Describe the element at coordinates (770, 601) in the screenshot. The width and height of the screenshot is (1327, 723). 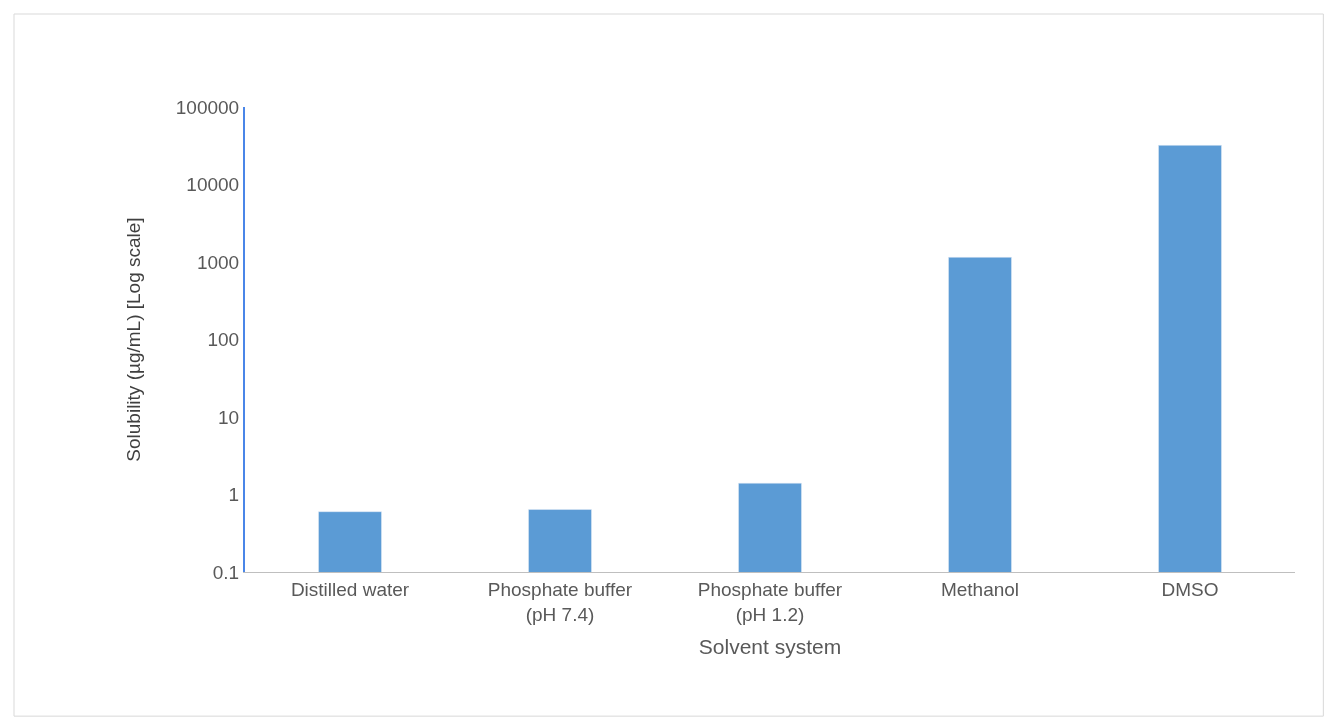
I see `x-tick-label: Phosphate buffer (pH 1.2)` at that location.